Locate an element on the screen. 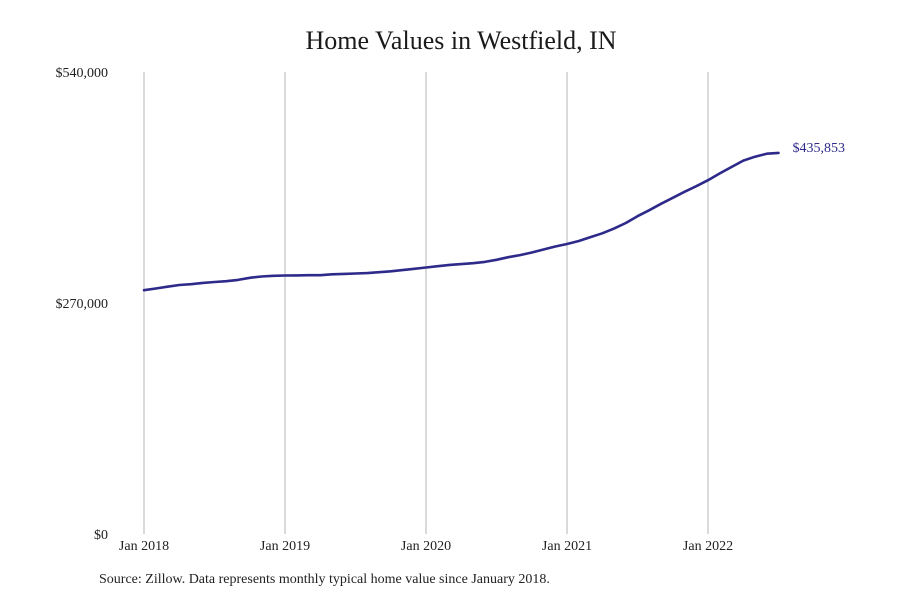  y-axis-ticks: $0 $270,000 $540,000 is located at coordinates (82, 304).